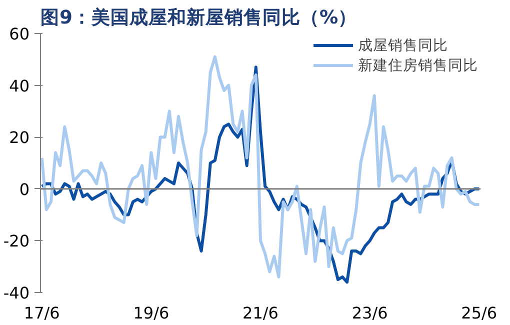 This screenshot has width=510, height=325. I want to click on y-tick-label: 40, so click(19, 86).